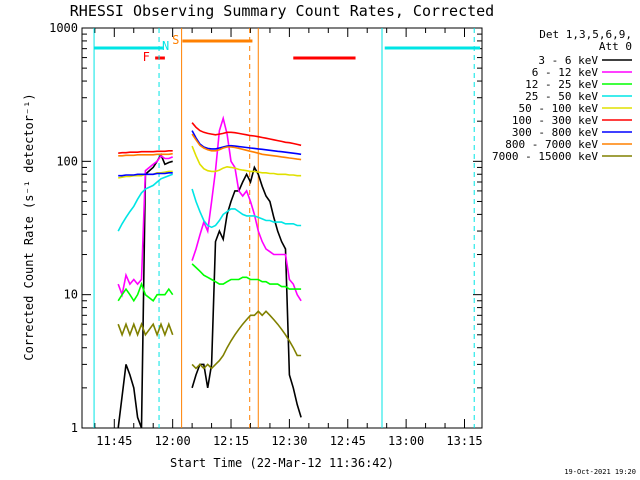  What do you see at coordinates (114, 441) in the screenshot?
I see `x-tick-label: 11:45` at bounding box center [114, 441].